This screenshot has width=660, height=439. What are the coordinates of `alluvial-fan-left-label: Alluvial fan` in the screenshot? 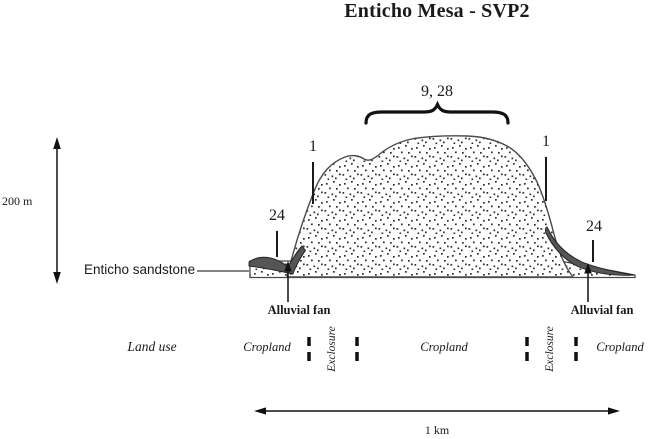 It's located at (299, 310).